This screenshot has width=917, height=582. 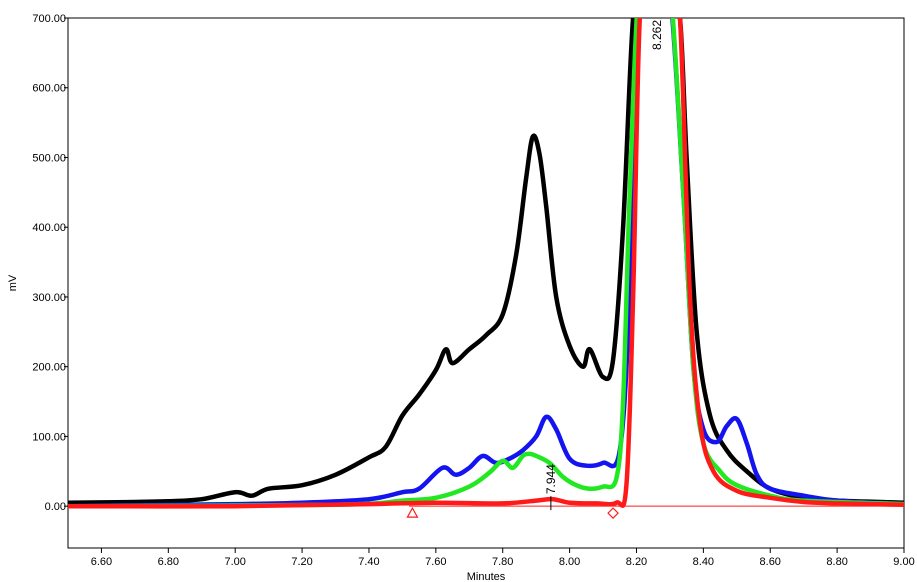 I want to click on y-tick-label: 600.00, so click(x=49, y=89).